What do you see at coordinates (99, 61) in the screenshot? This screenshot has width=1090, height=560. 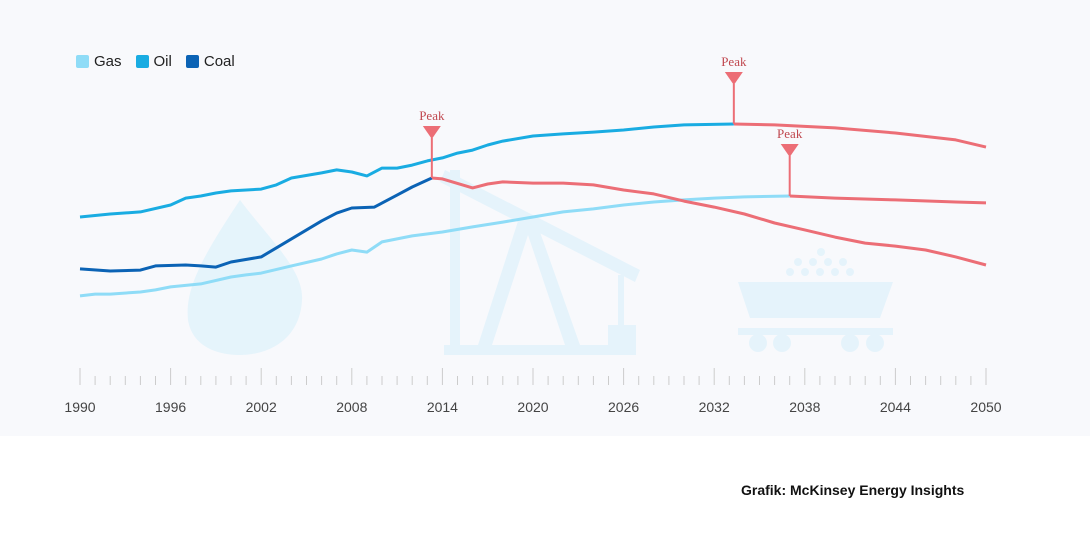 I see `legend-item-gas: Gas` at bounding box center [99, 61].